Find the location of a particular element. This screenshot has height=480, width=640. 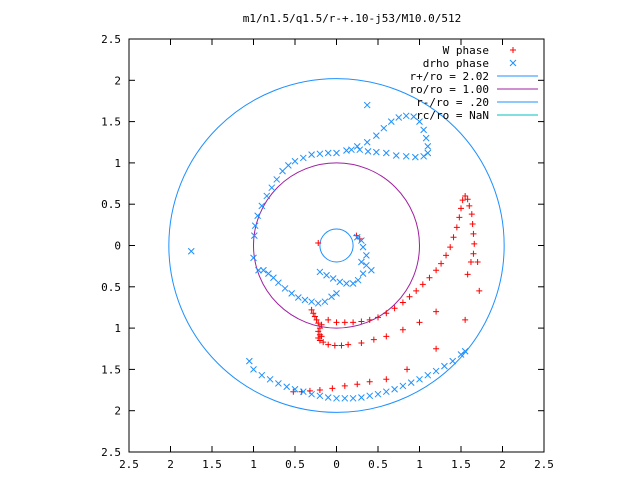

y-tick-label: 0 is located at coordinates (117, 246).